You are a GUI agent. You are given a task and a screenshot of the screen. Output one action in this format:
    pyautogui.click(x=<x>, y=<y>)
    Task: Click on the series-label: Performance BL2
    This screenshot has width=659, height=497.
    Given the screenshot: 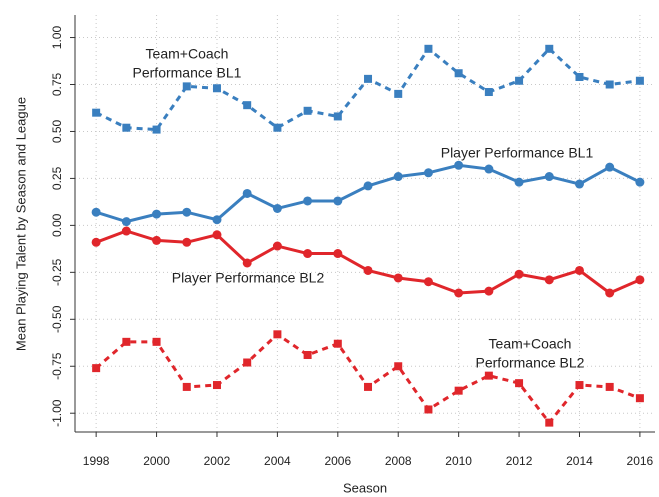 What is the action you would take?
    pyautogui.click(x=530, y=363)
    